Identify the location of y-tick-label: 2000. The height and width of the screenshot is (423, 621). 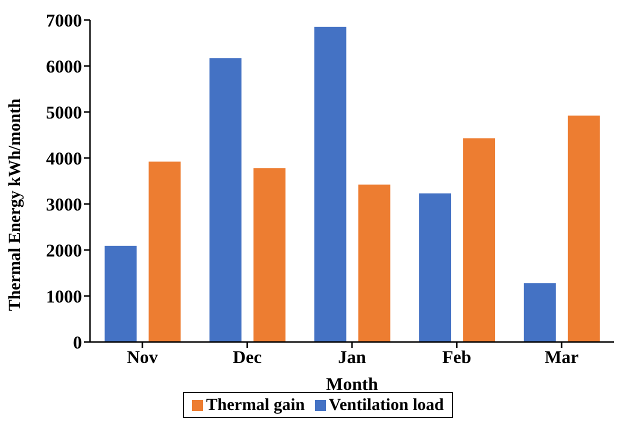
(64, 250).